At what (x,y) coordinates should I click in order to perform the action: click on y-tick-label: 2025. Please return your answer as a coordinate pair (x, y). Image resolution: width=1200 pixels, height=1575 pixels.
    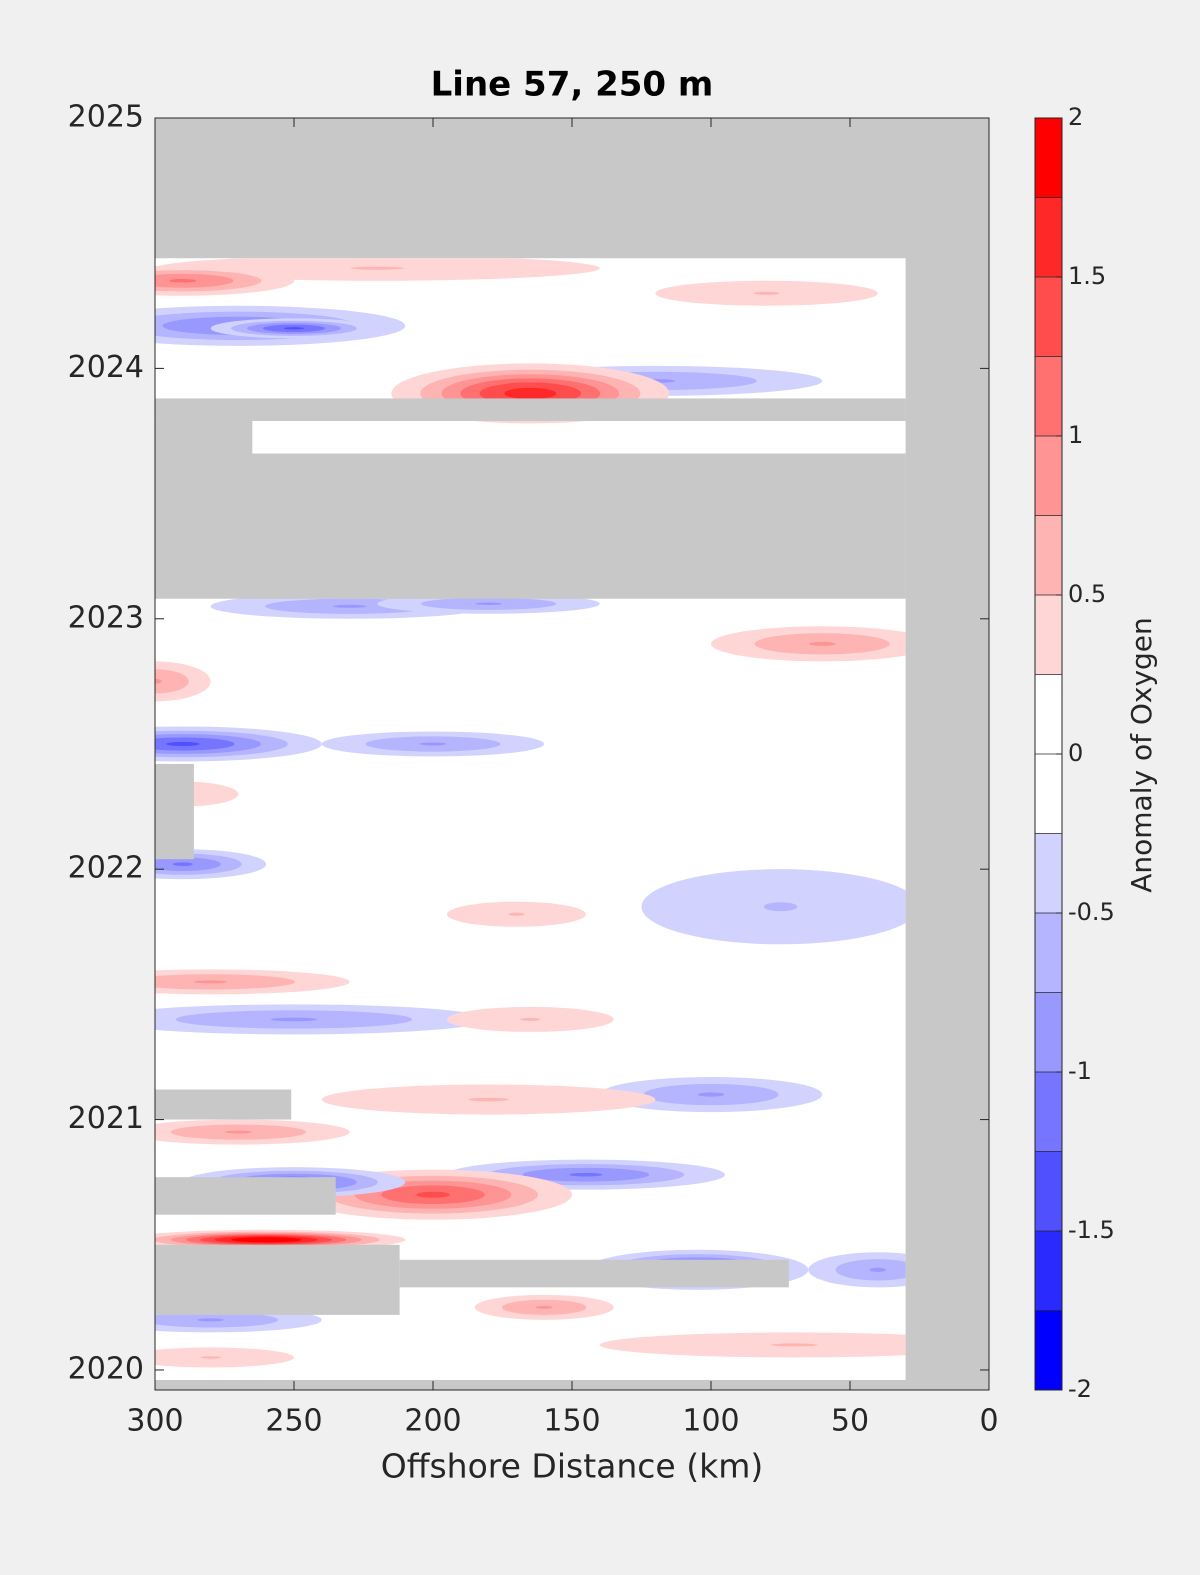
    Looking at the image, I should click on (106, 117).